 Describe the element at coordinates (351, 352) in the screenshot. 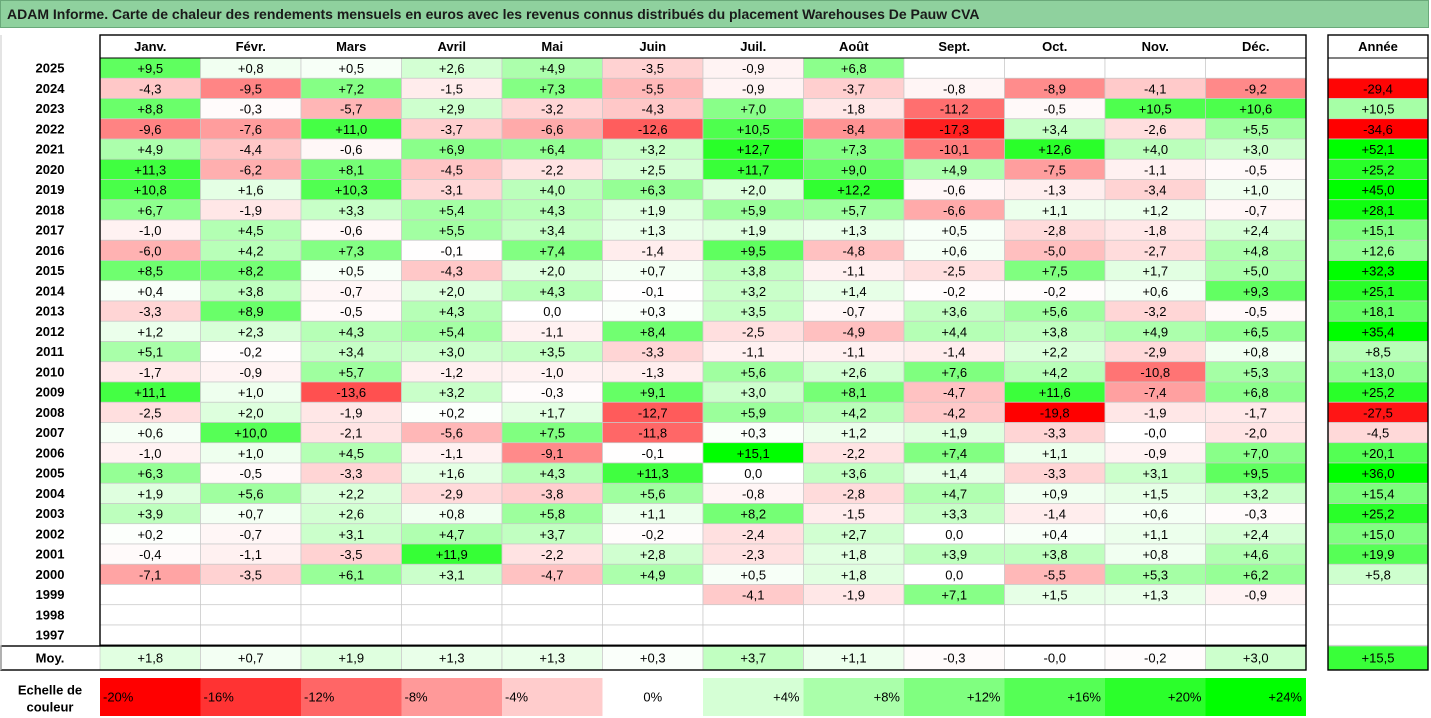

I see `cell-value: +3,4` at that location.